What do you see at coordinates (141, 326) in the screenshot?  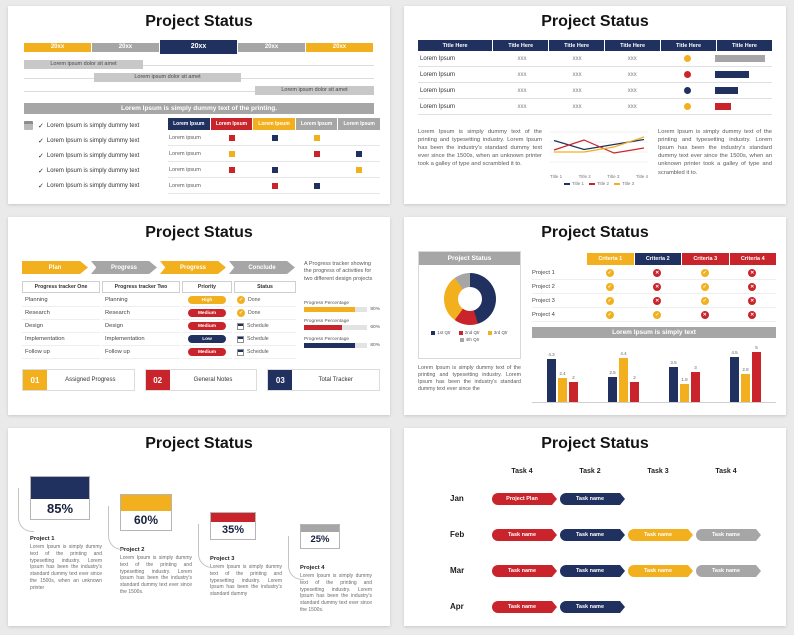 I see `task-name: Design` at bounding box center [141, 326].